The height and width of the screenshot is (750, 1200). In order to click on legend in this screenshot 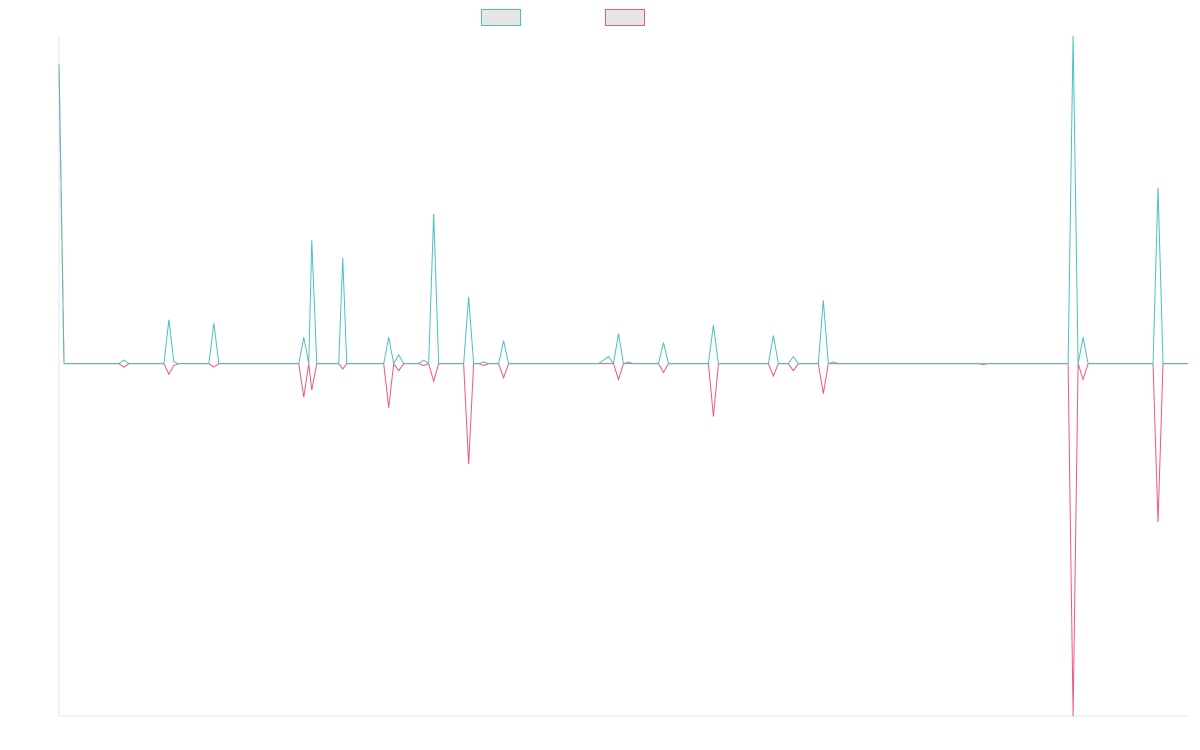, I will do `click(563, 17)`.